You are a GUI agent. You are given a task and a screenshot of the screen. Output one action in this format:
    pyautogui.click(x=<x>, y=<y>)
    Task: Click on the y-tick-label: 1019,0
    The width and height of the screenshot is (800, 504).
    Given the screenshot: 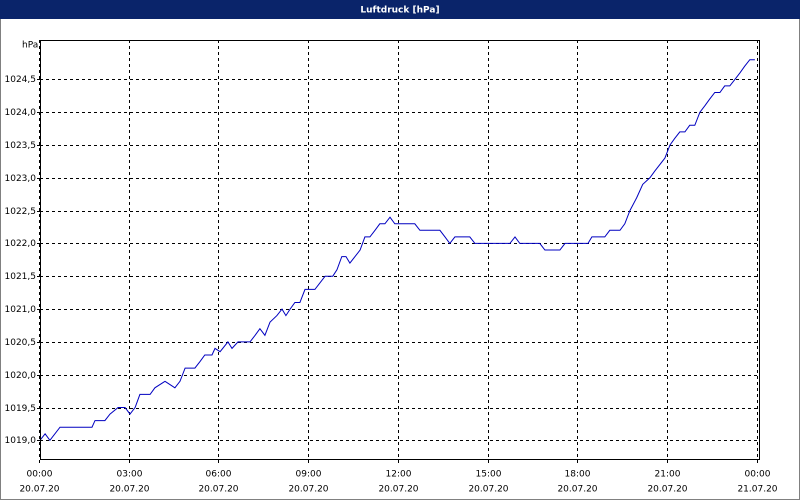 What is the action you would take?
    pyautogui.click(x=21, y=441)
    